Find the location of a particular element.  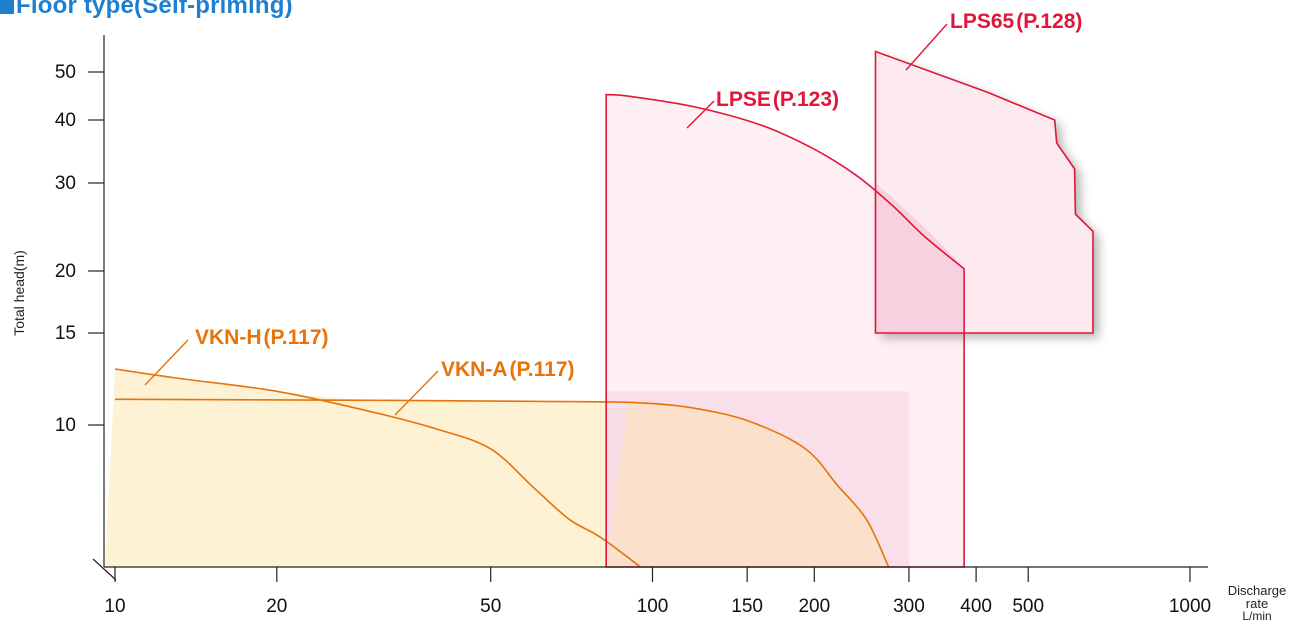

x-tick-label-150: 150 is located at coordinates (747, 606).